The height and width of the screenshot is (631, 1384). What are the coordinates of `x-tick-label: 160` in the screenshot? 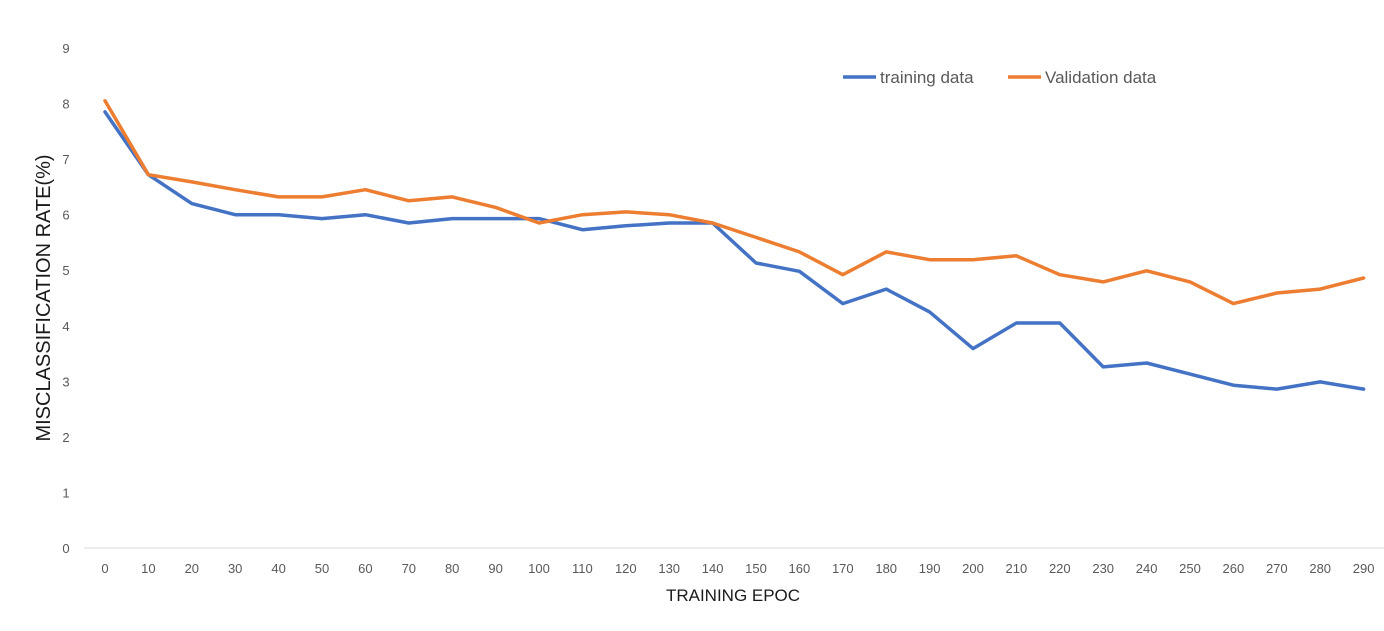 It's located at (800, 568).